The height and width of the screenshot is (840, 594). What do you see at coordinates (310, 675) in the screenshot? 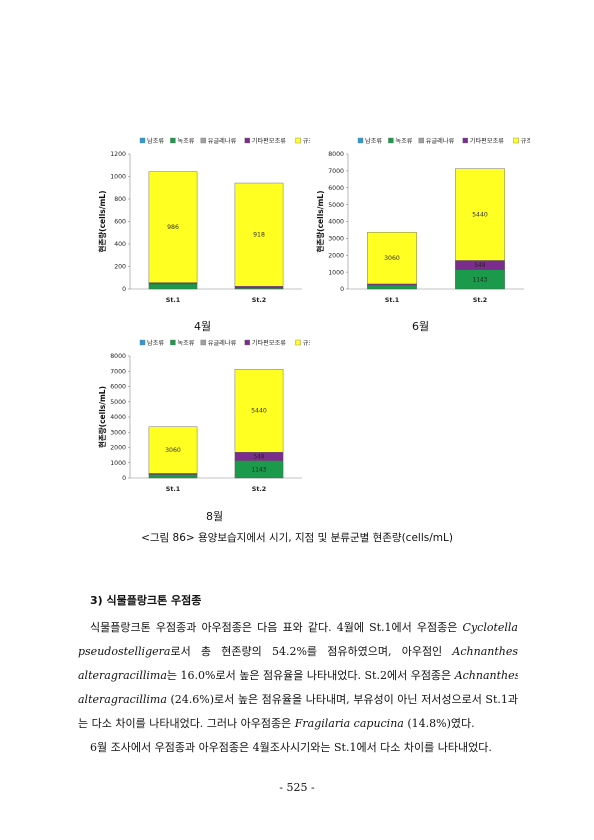
I see `text-run: 는 16.0%로서 높은 점유율을 나타내었다. St.2에서 우점종은` at bounding box center [310, 675].